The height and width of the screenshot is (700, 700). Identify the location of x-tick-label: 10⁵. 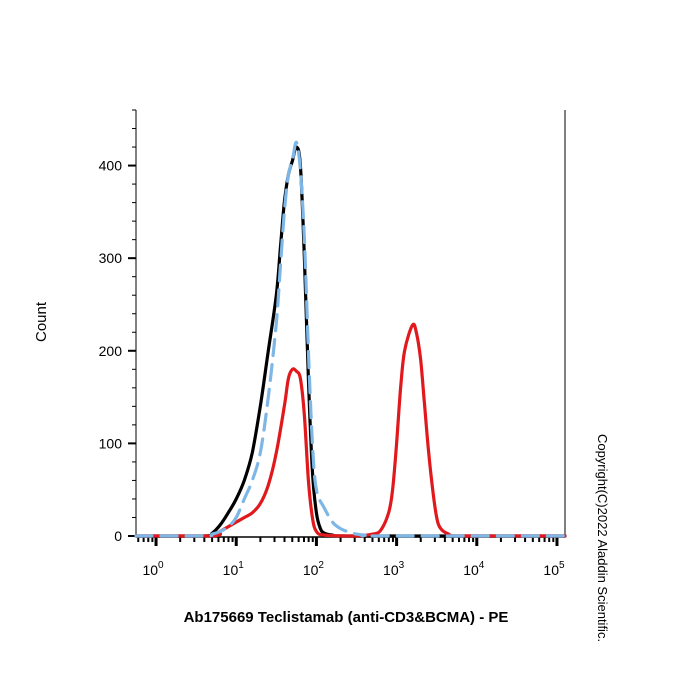
(554, 569).